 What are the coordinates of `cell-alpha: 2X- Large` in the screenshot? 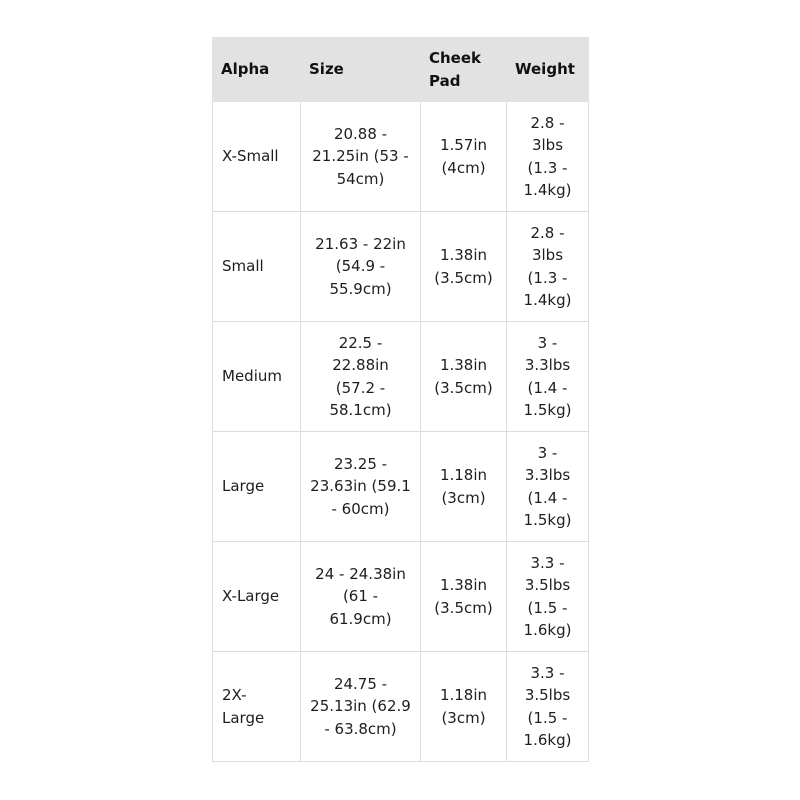 It's located at (256, 706).